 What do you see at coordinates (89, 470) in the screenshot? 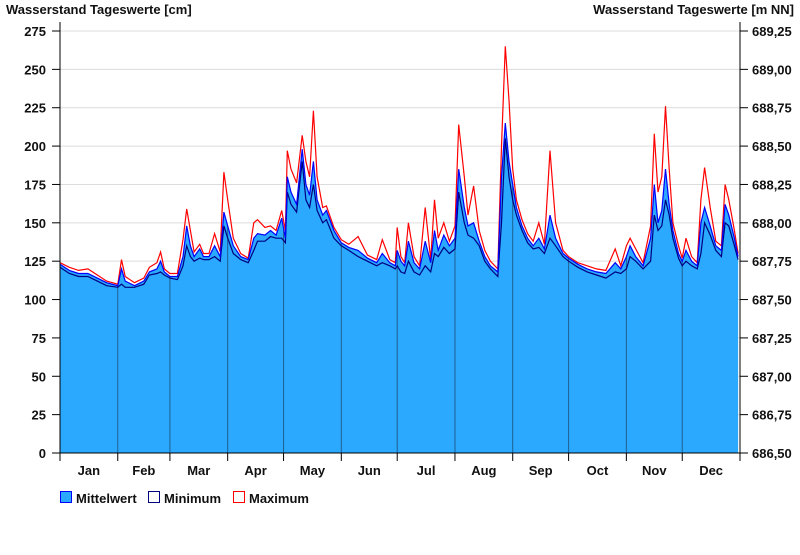
I see `x-tick-label: Jan` at bounding box center [89, 470].